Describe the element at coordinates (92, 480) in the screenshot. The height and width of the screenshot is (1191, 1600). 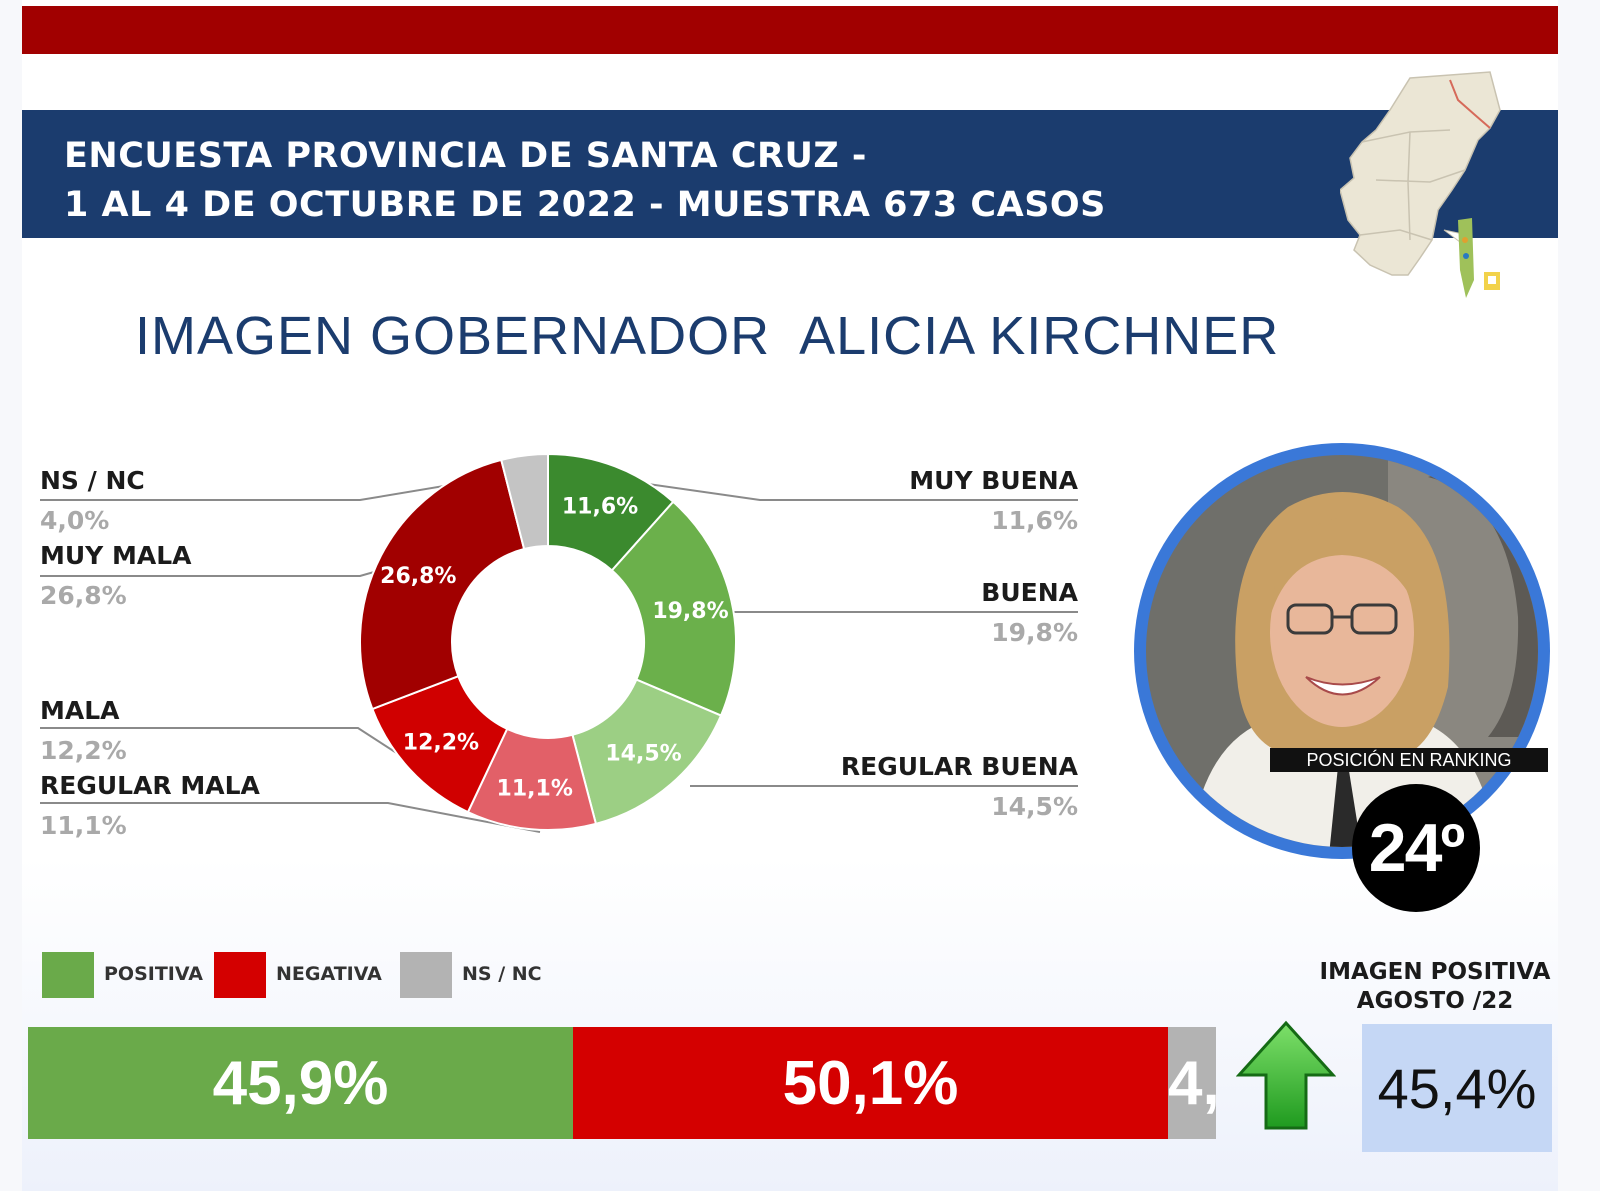
I see `callout-ns-nc-label: NS / NC` at that location.